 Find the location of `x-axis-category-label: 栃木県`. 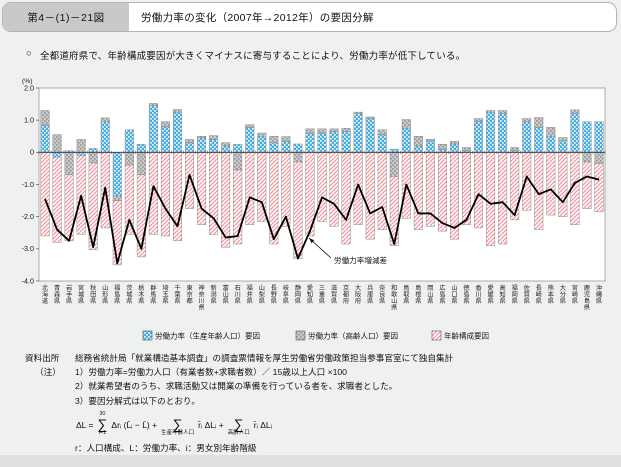

x-axis-category-label: 栃木県 is located at coordinates (141, 294).